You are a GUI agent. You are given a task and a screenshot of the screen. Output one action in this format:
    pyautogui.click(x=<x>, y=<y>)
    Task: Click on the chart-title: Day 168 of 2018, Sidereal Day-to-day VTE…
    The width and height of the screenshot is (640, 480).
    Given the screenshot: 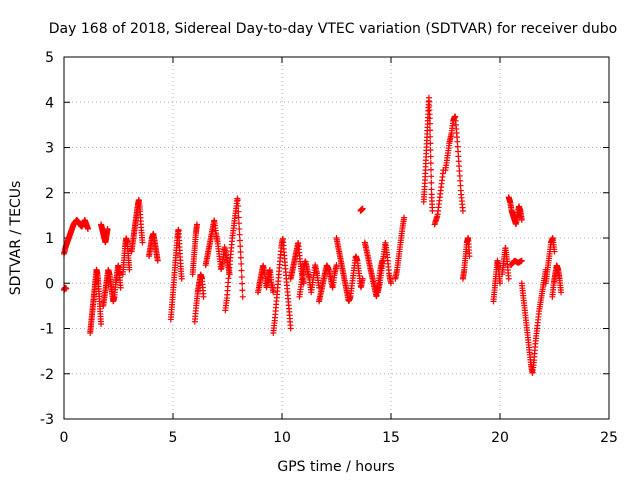 What is the action you would take?
    pyautogui.click(x=333, y=29)
    